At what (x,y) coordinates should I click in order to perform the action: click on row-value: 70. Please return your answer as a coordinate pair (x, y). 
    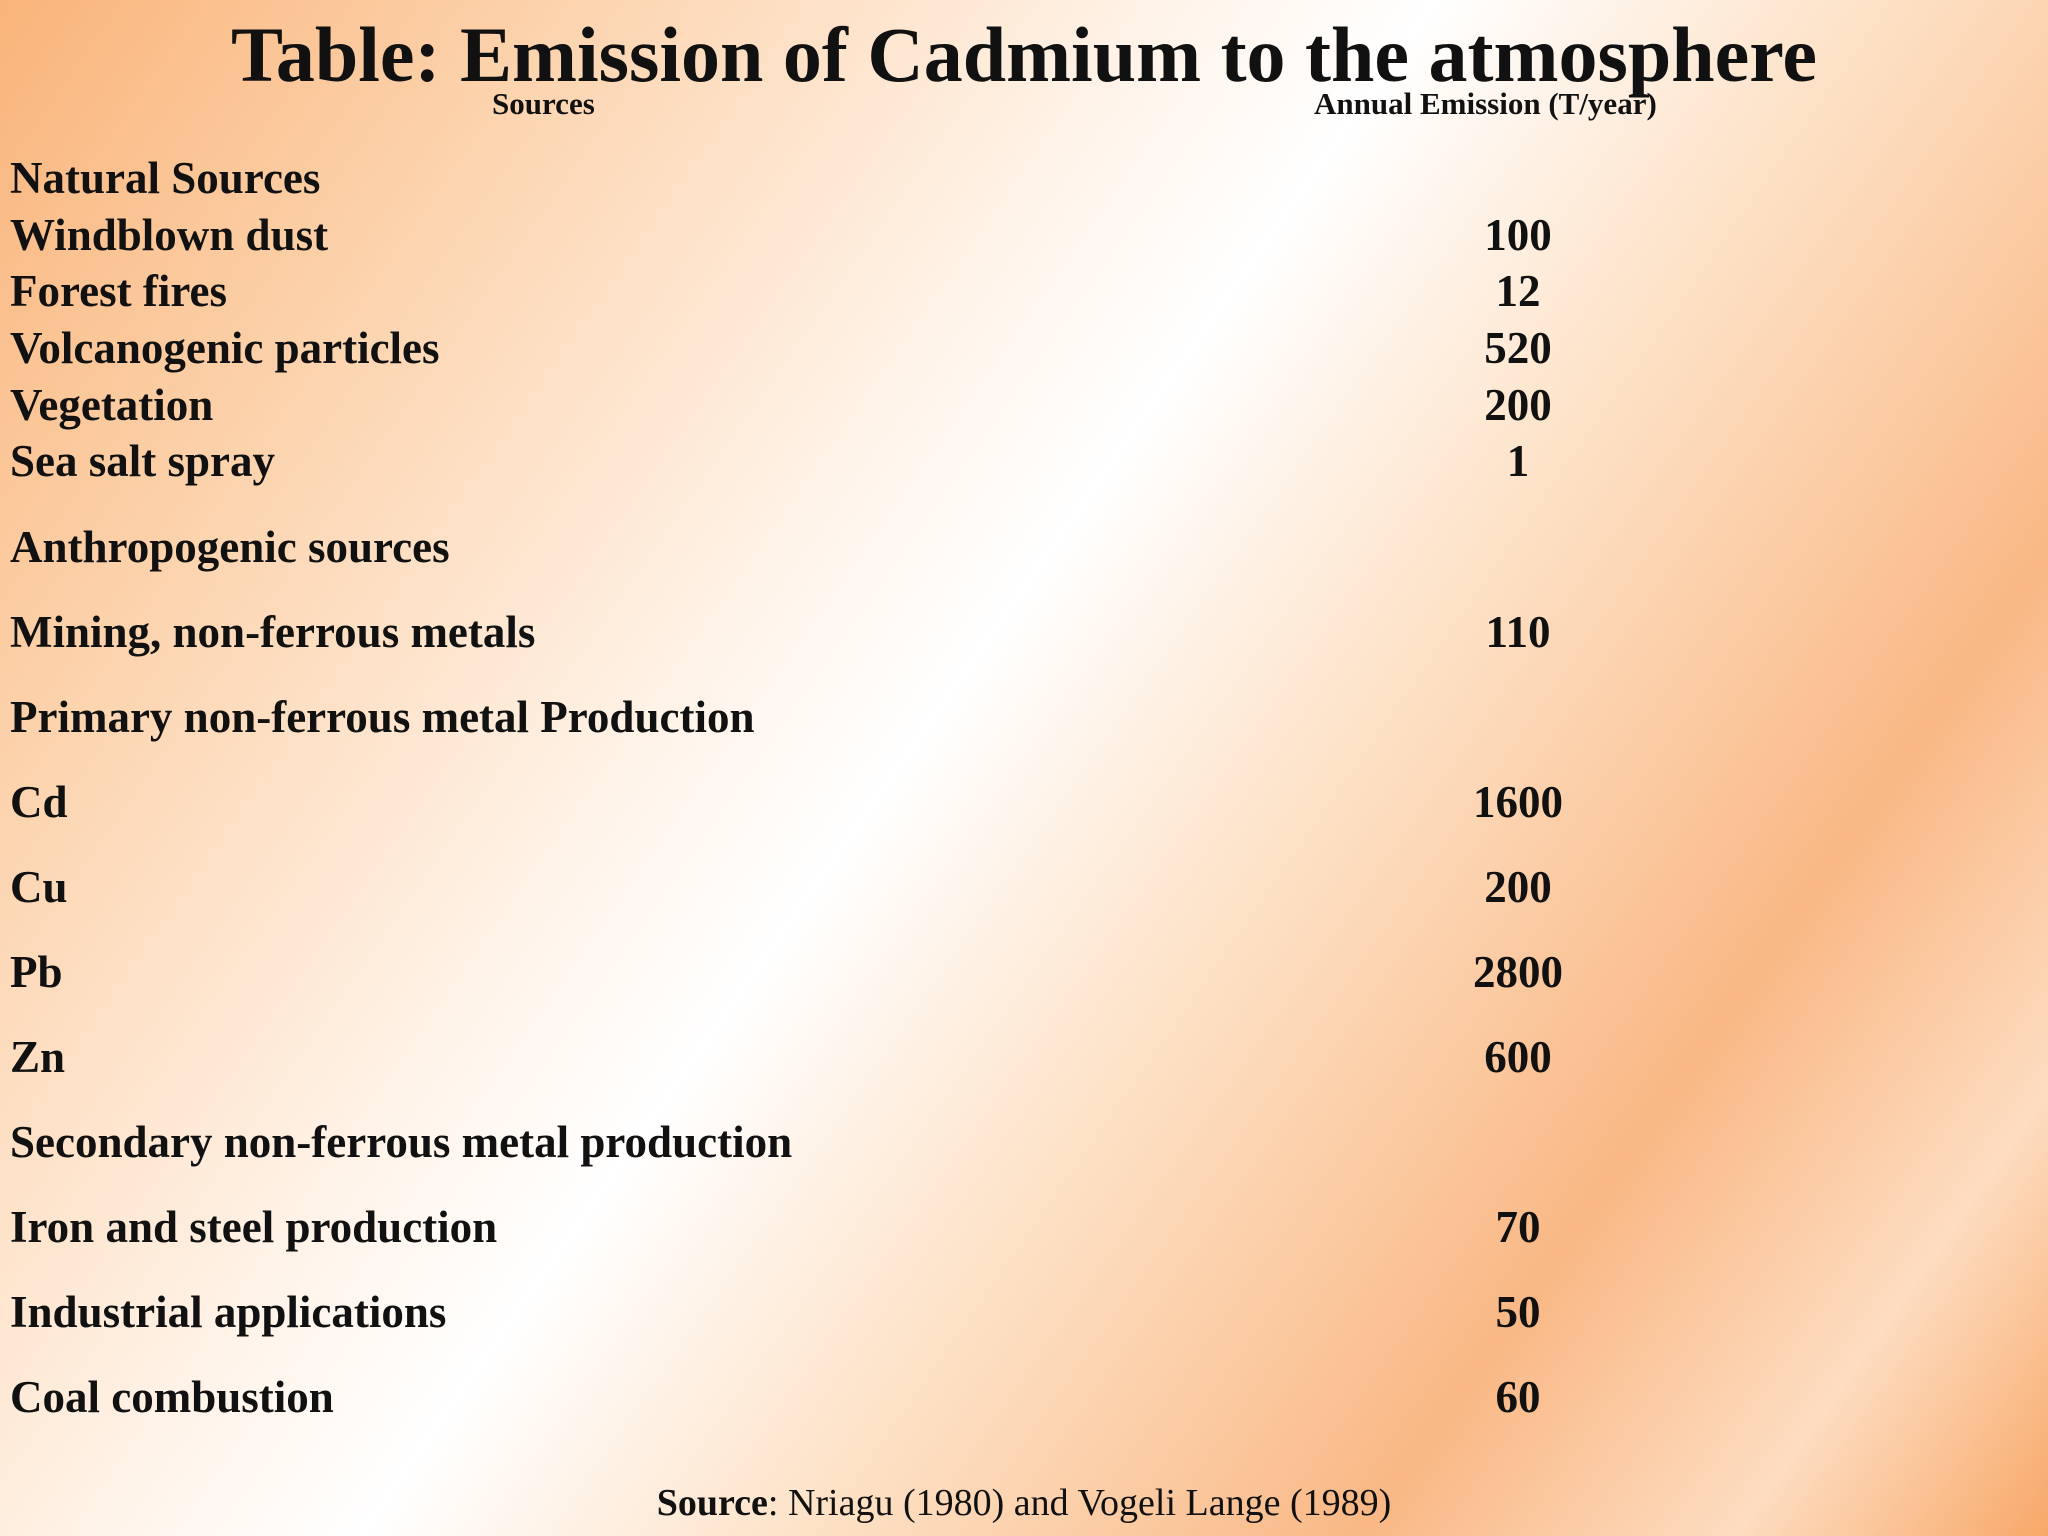
    Looking at the image, I should click on (1518, 1227).